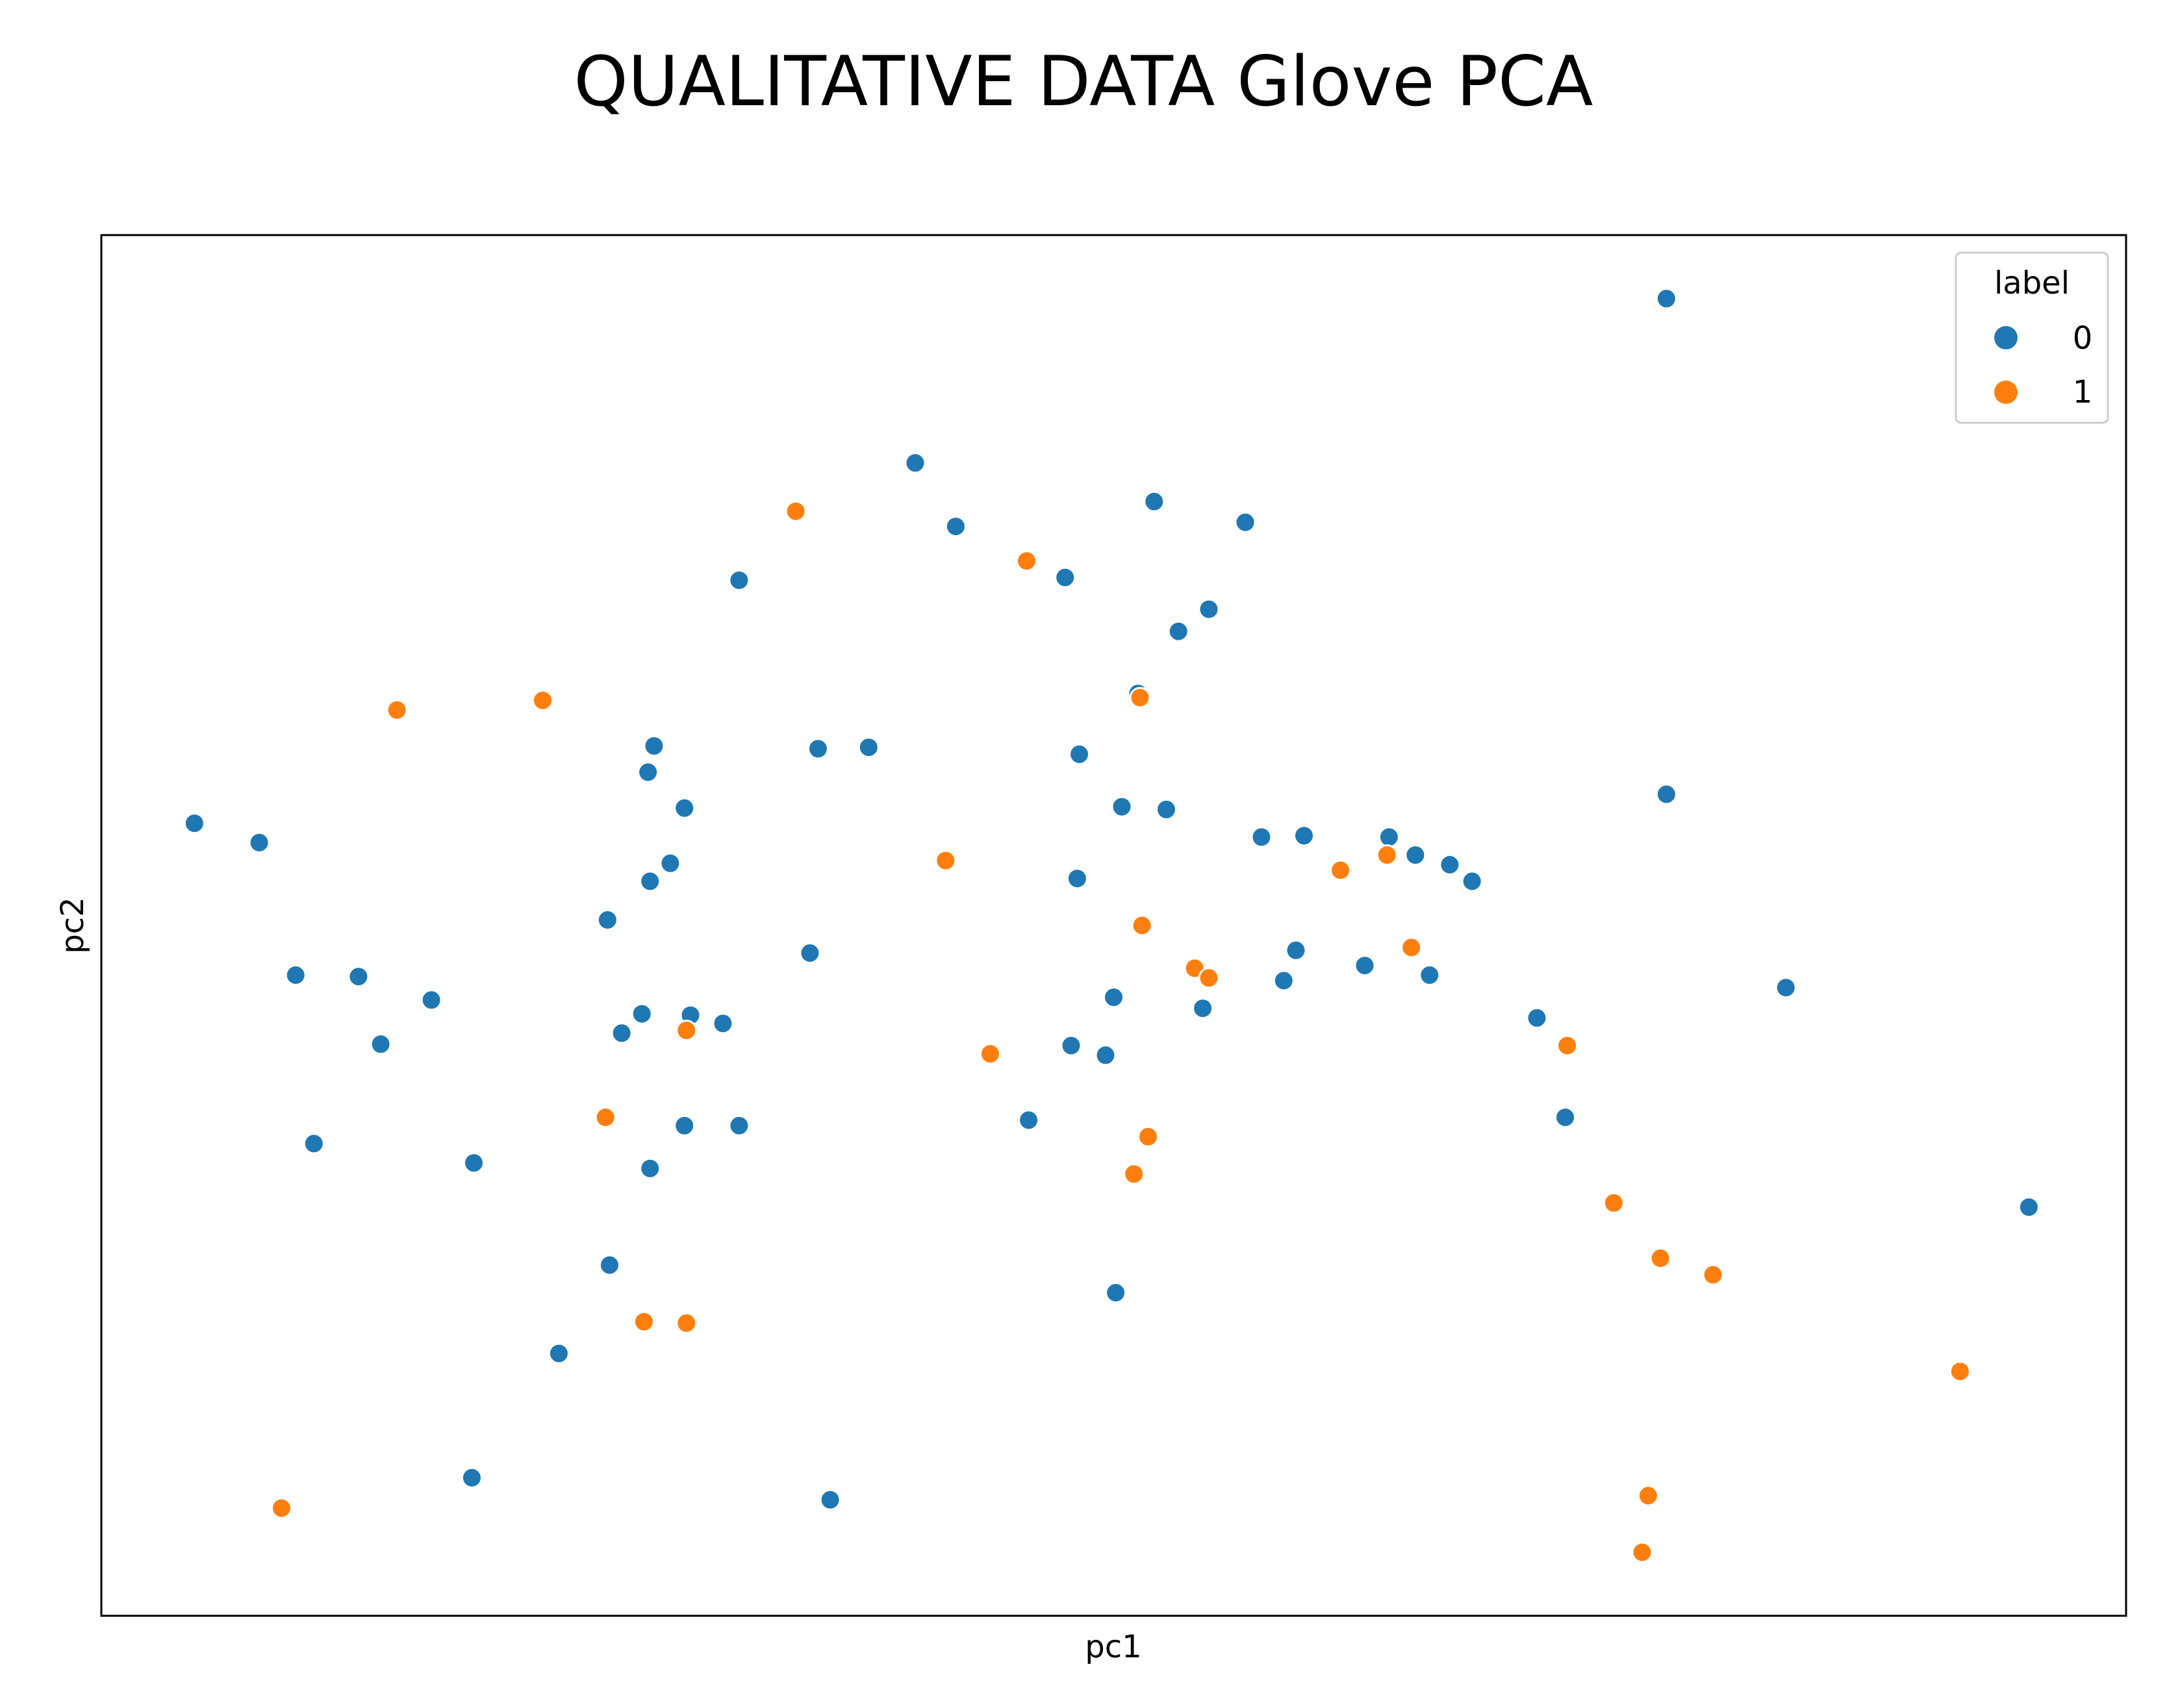 Image resolution: width=2167 pixels, height=1708 pixels. Describe the element at coordinates (2083, 392) in the screenshot. I see `legend-label-1: 1` at that location.